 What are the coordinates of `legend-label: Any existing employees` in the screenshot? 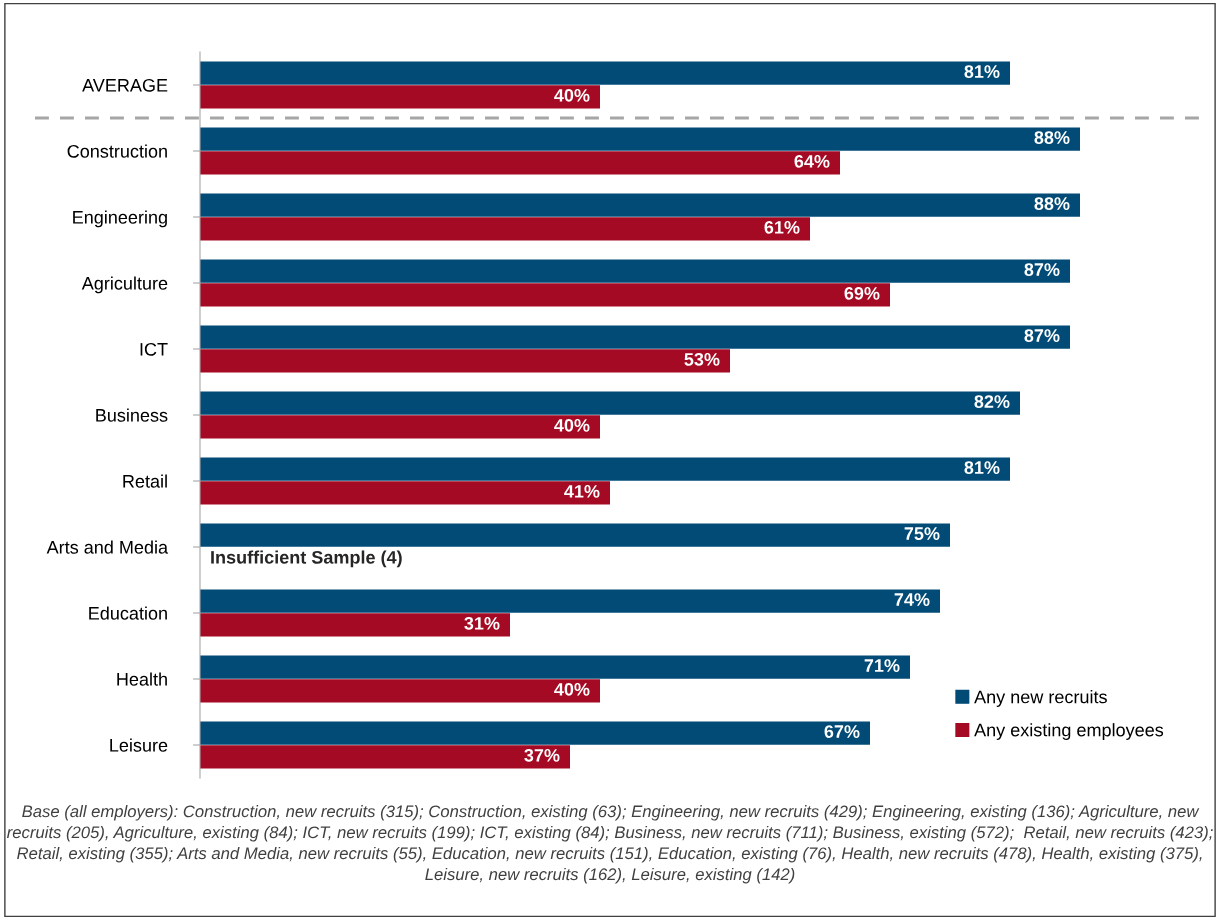 It's located at (1069, 731).